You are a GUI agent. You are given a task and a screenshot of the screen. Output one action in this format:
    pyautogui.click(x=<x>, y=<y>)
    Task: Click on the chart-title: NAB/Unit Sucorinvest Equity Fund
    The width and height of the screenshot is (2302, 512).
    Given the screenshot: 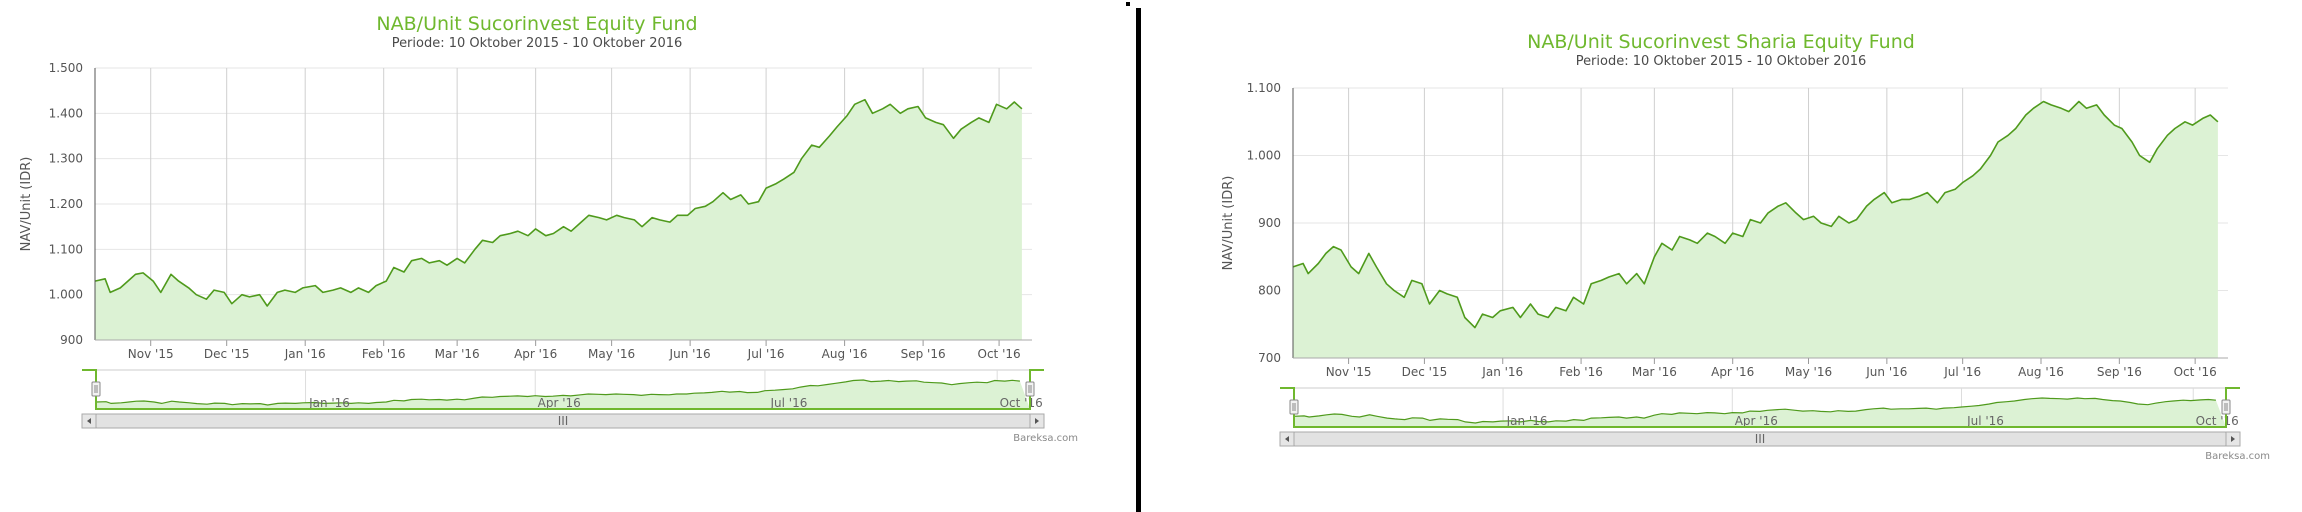 What is the action you would take?
    pyautogui.click(x=536, y=24)
    